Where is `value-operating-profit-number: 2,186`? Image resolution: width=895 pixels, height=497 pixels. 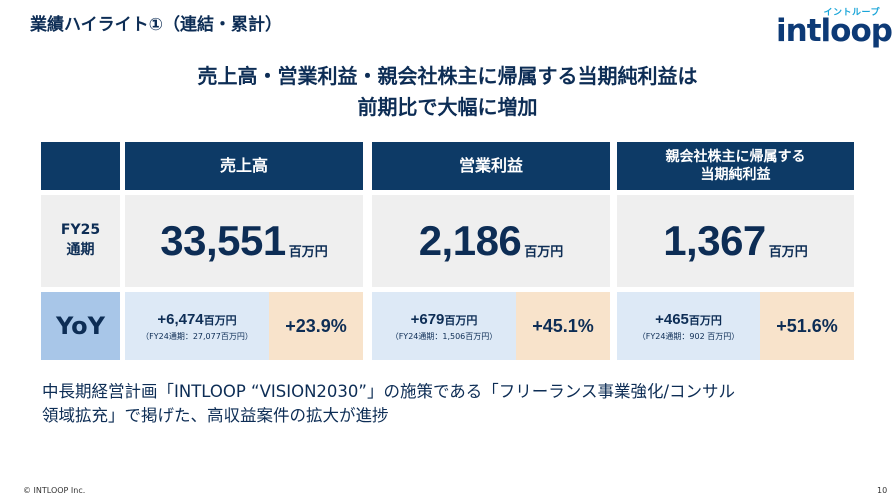 value-operating-profit-number: 2,186 is located at coordinates (470, 240).